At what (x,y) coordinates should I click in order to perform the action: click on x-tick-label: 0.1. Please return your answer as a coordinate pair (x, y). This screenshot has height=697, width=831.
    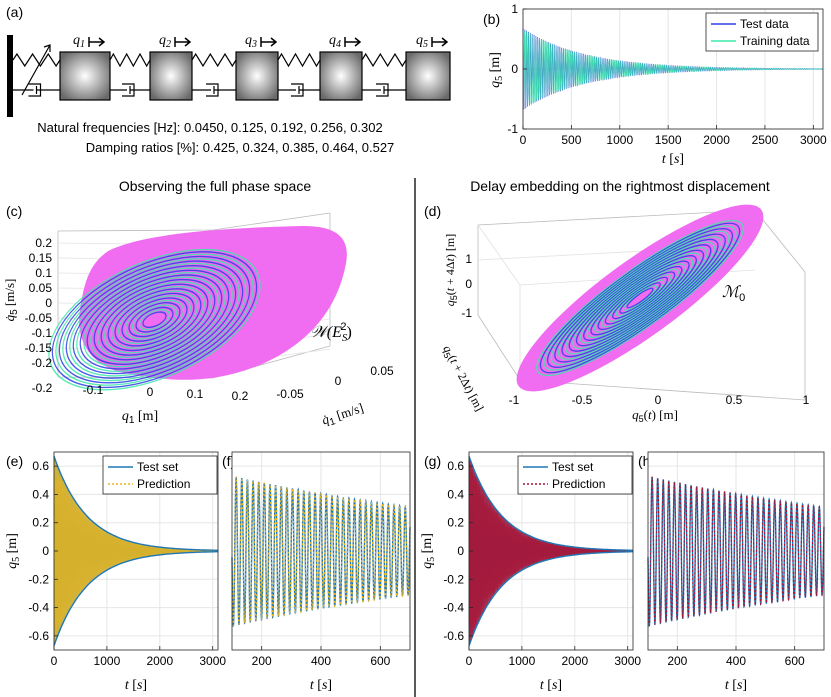
    Looking at the image, I should click on (195, 394).